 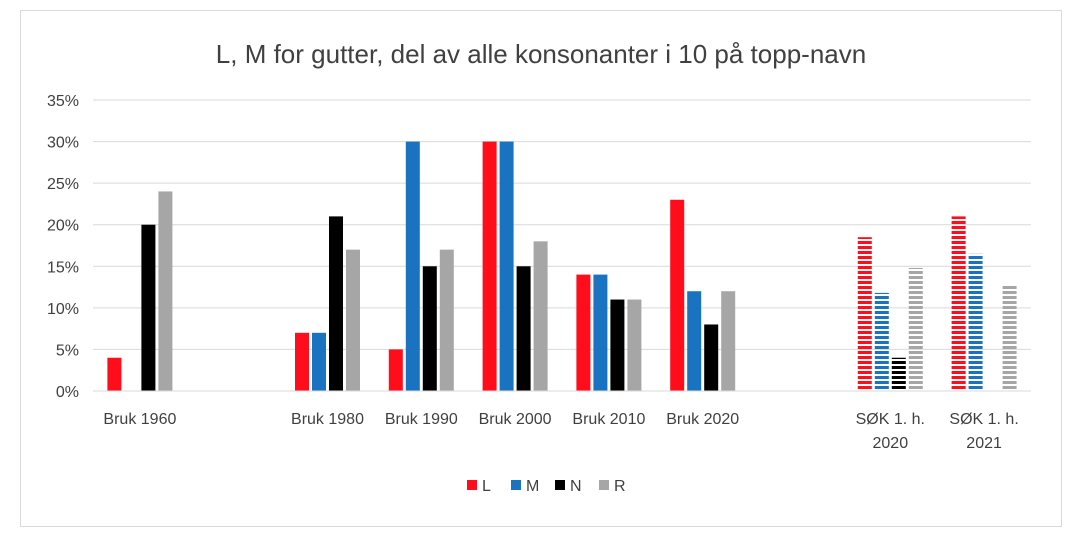 I want to click on x-tick-label: Bruk 1990, so click(x=421, y=419).